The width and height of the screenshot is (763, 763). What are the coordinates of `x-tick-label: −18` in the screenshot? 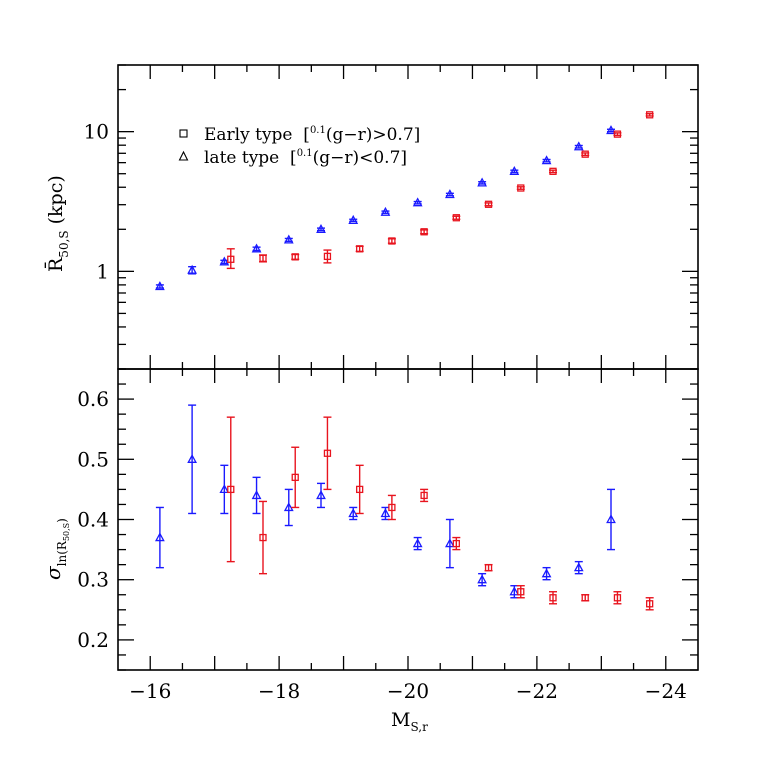 It's located at (279, 691).